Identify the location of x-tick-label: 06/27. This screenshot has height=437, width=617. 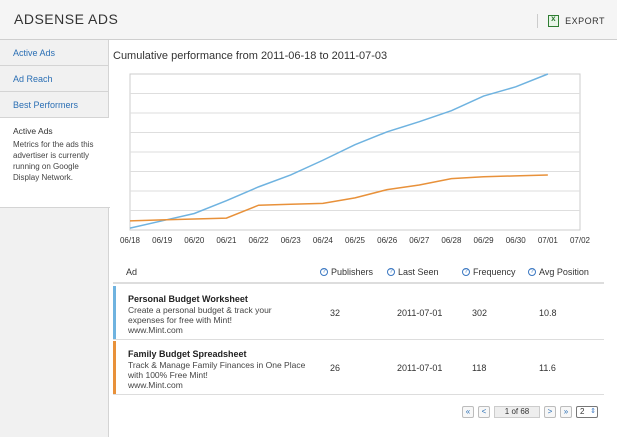
(419, 240).